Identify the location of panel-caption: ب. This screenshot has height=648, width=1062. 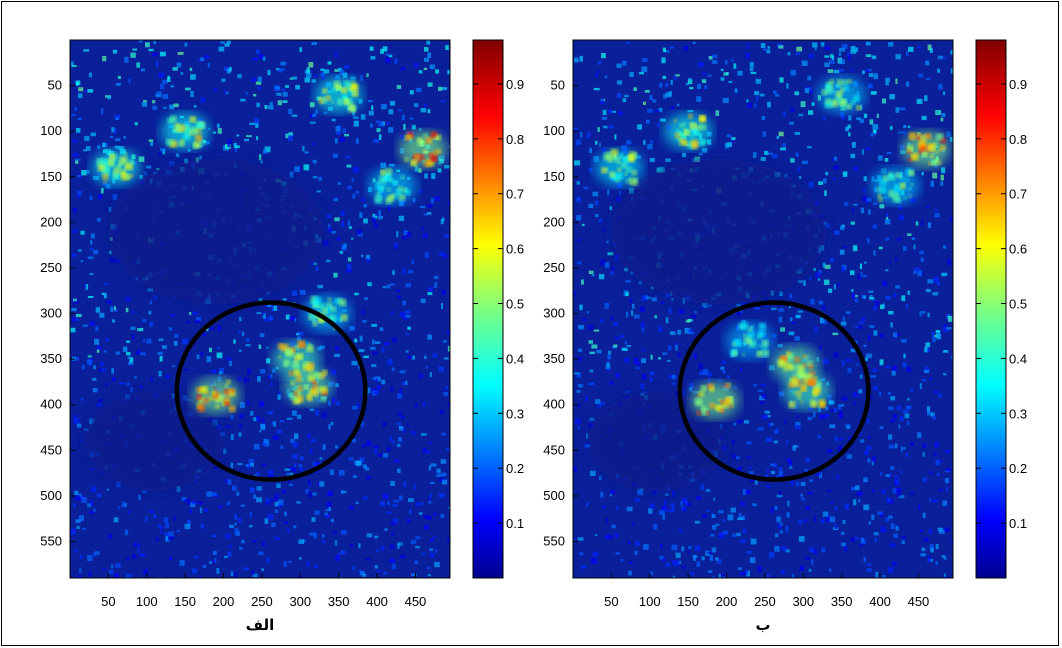
(762, 625).